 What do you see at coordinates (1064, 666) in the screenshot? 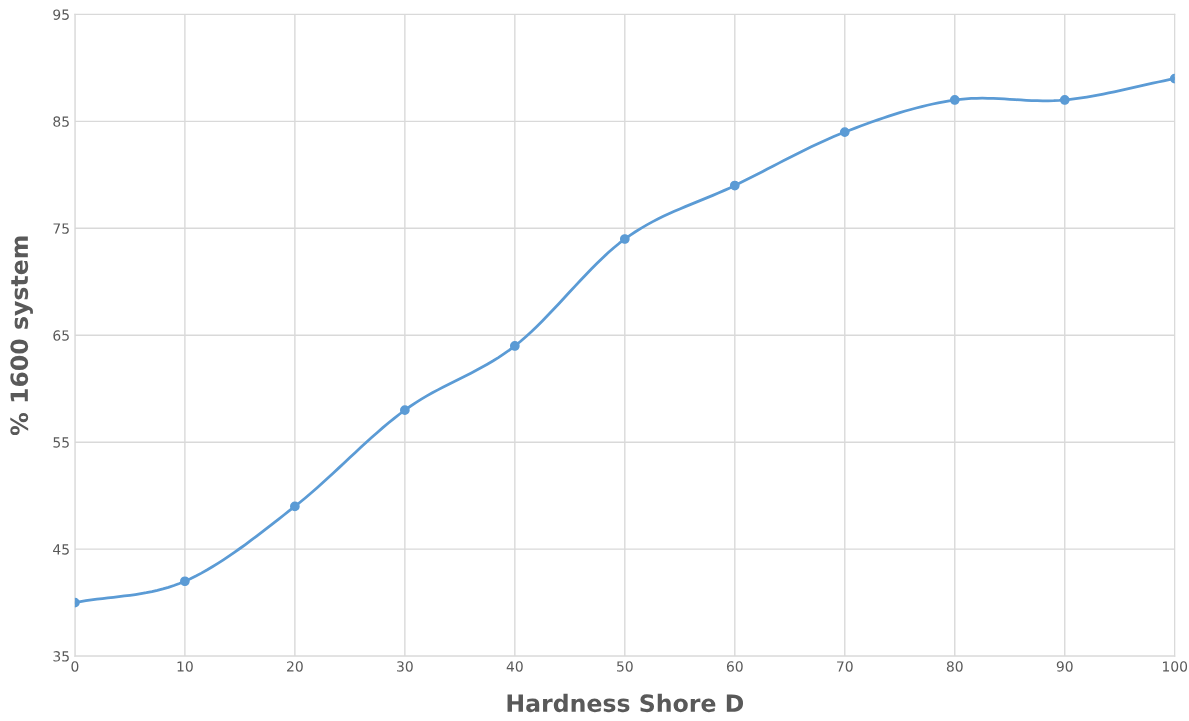
I see `x-tick-label: 90` at bounding box center [1064, 666].